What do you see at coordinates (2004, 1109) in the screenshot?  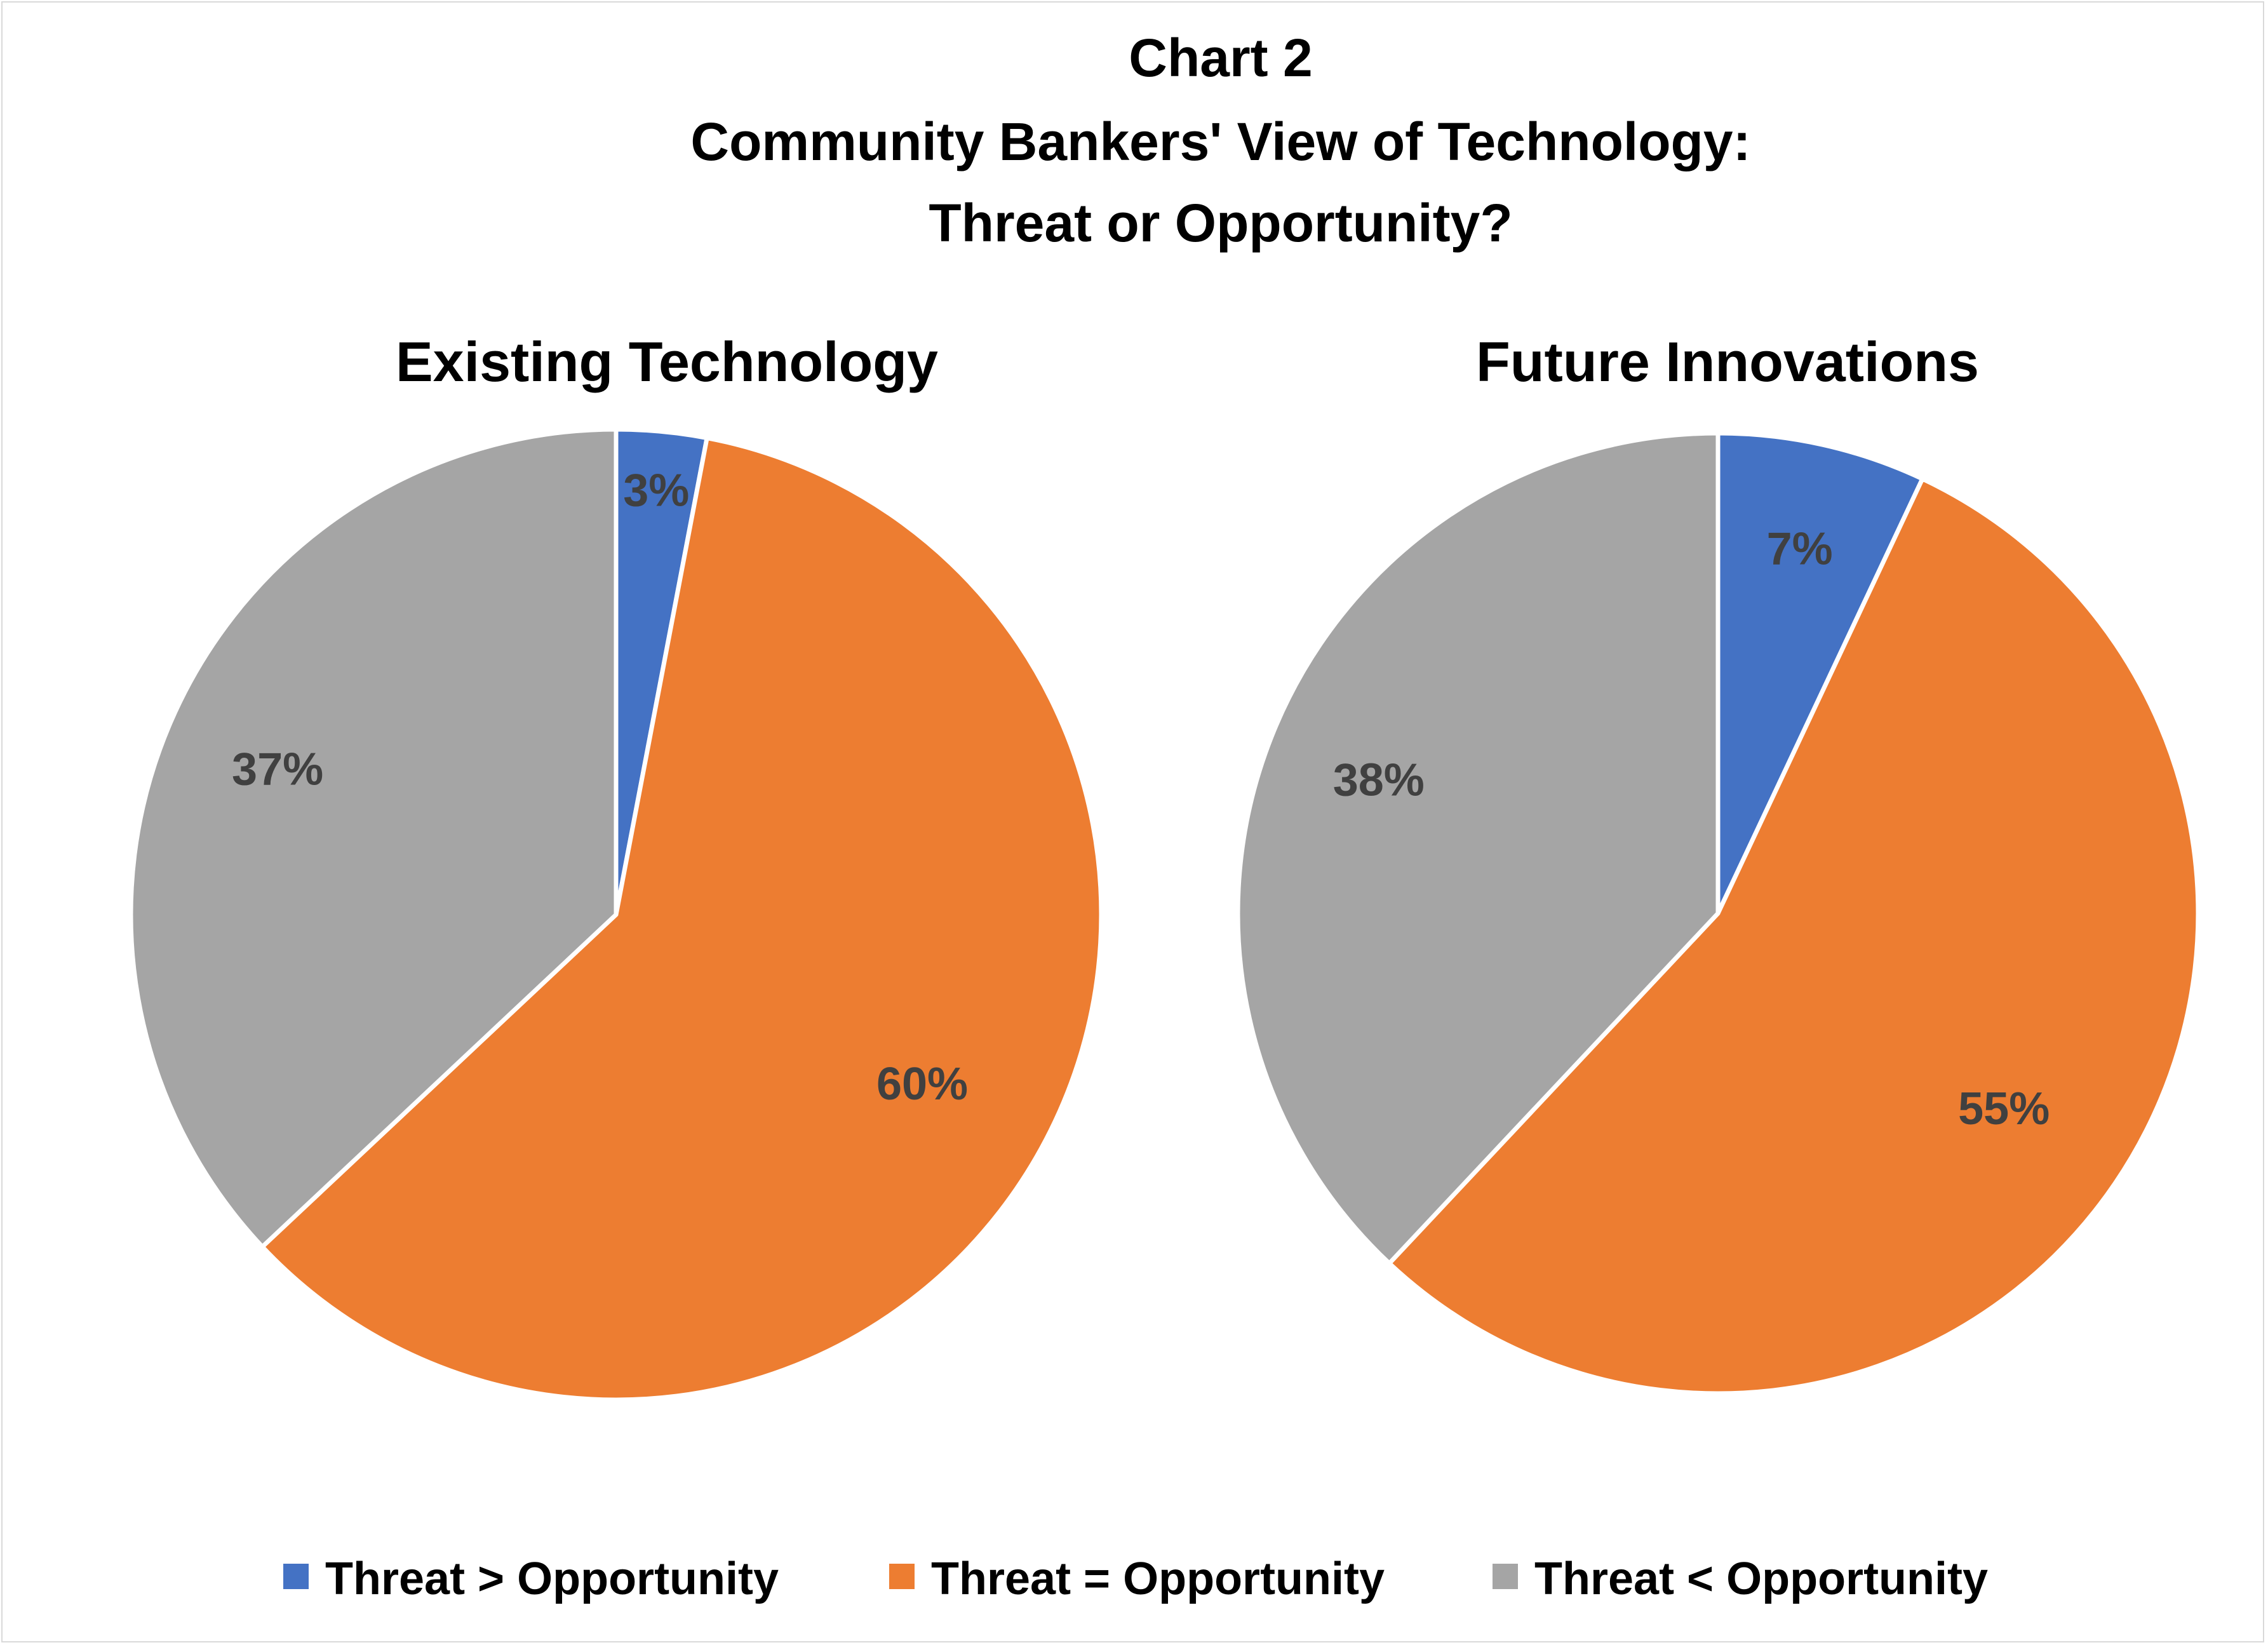 I see `data-label-future-threat-equal: 55%` at bounding box center [2004, 1109].